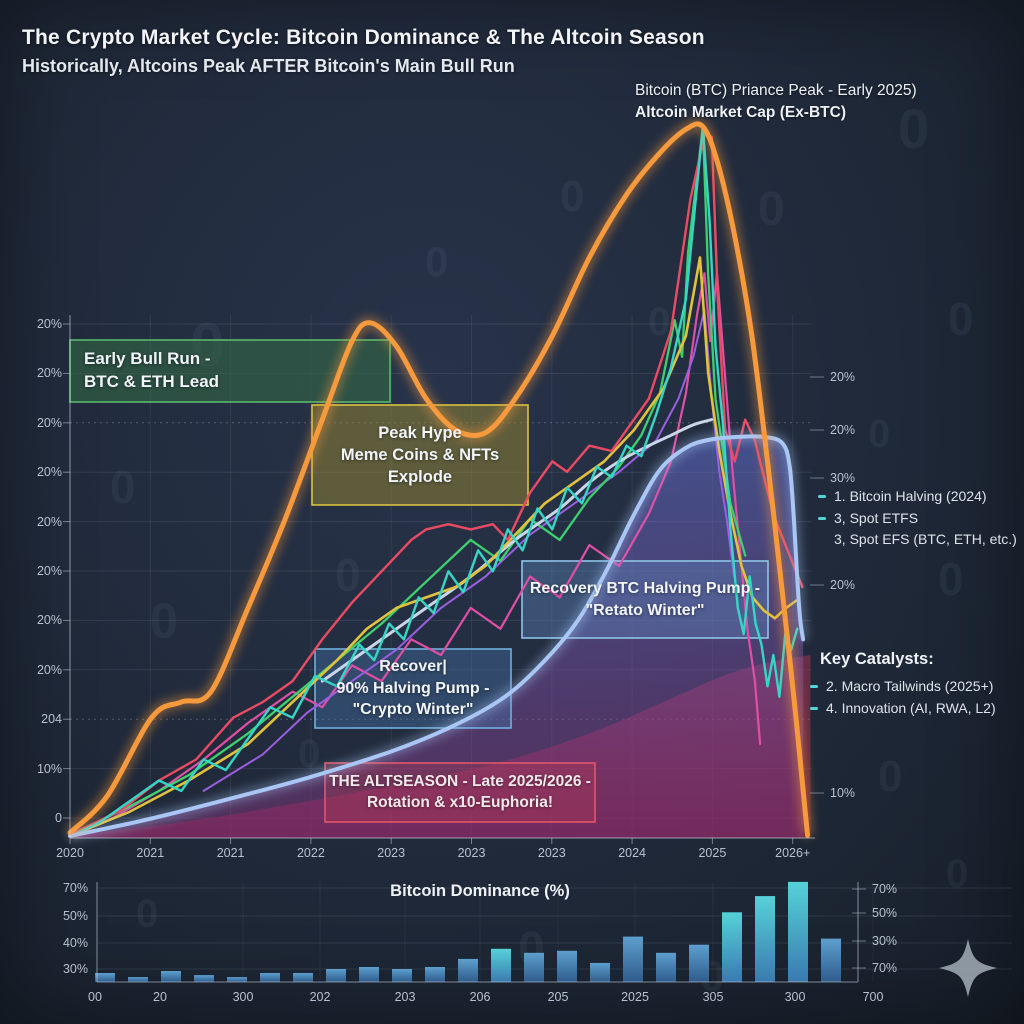 Image resolution: width=1024 pixels, height=1024 pixels. Describe the element at coordinates (477, 932) in the screenshot. I see `bottom-axes` at that location.